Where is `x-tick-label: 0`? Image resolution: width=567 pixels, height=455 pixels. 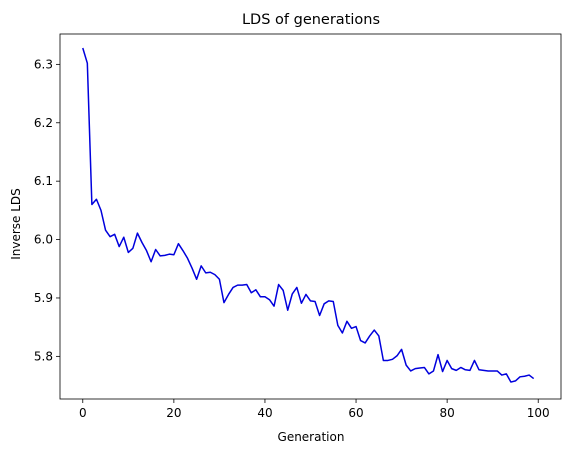 x-tick-label: 0 is located at coordinates (83, 413).